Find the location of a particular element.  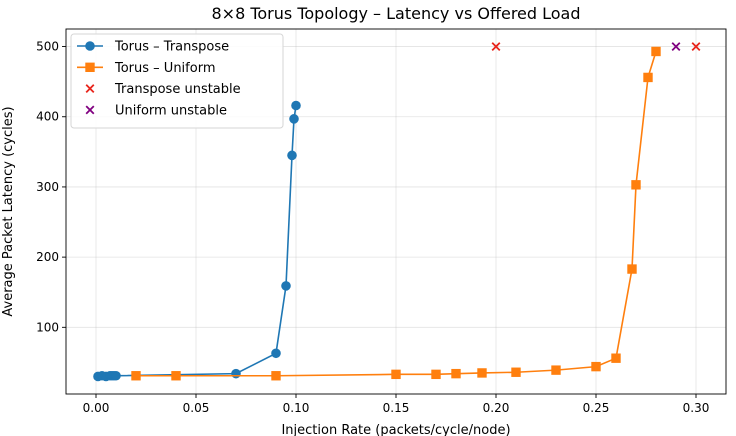

legend-entry: Torus – Uniform is located at coordinates (146, 68).